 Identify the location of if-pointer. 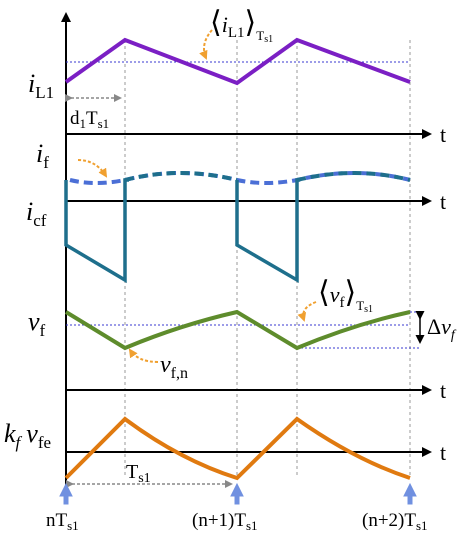
(92, 168).